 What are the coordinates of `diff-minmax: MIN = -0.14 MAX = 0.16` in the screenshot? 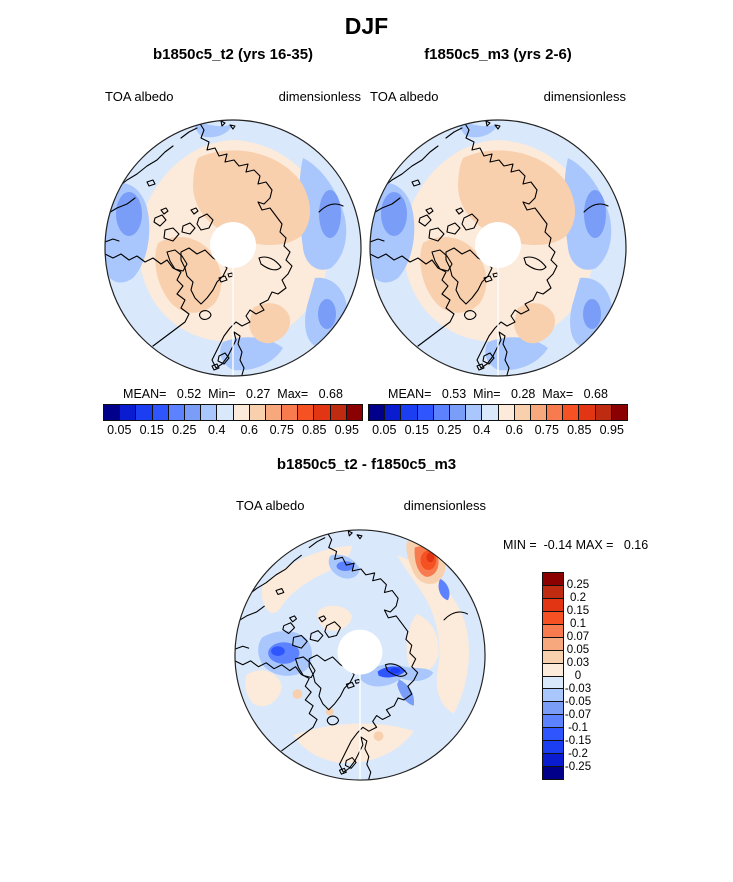 It's located at (576, 545).